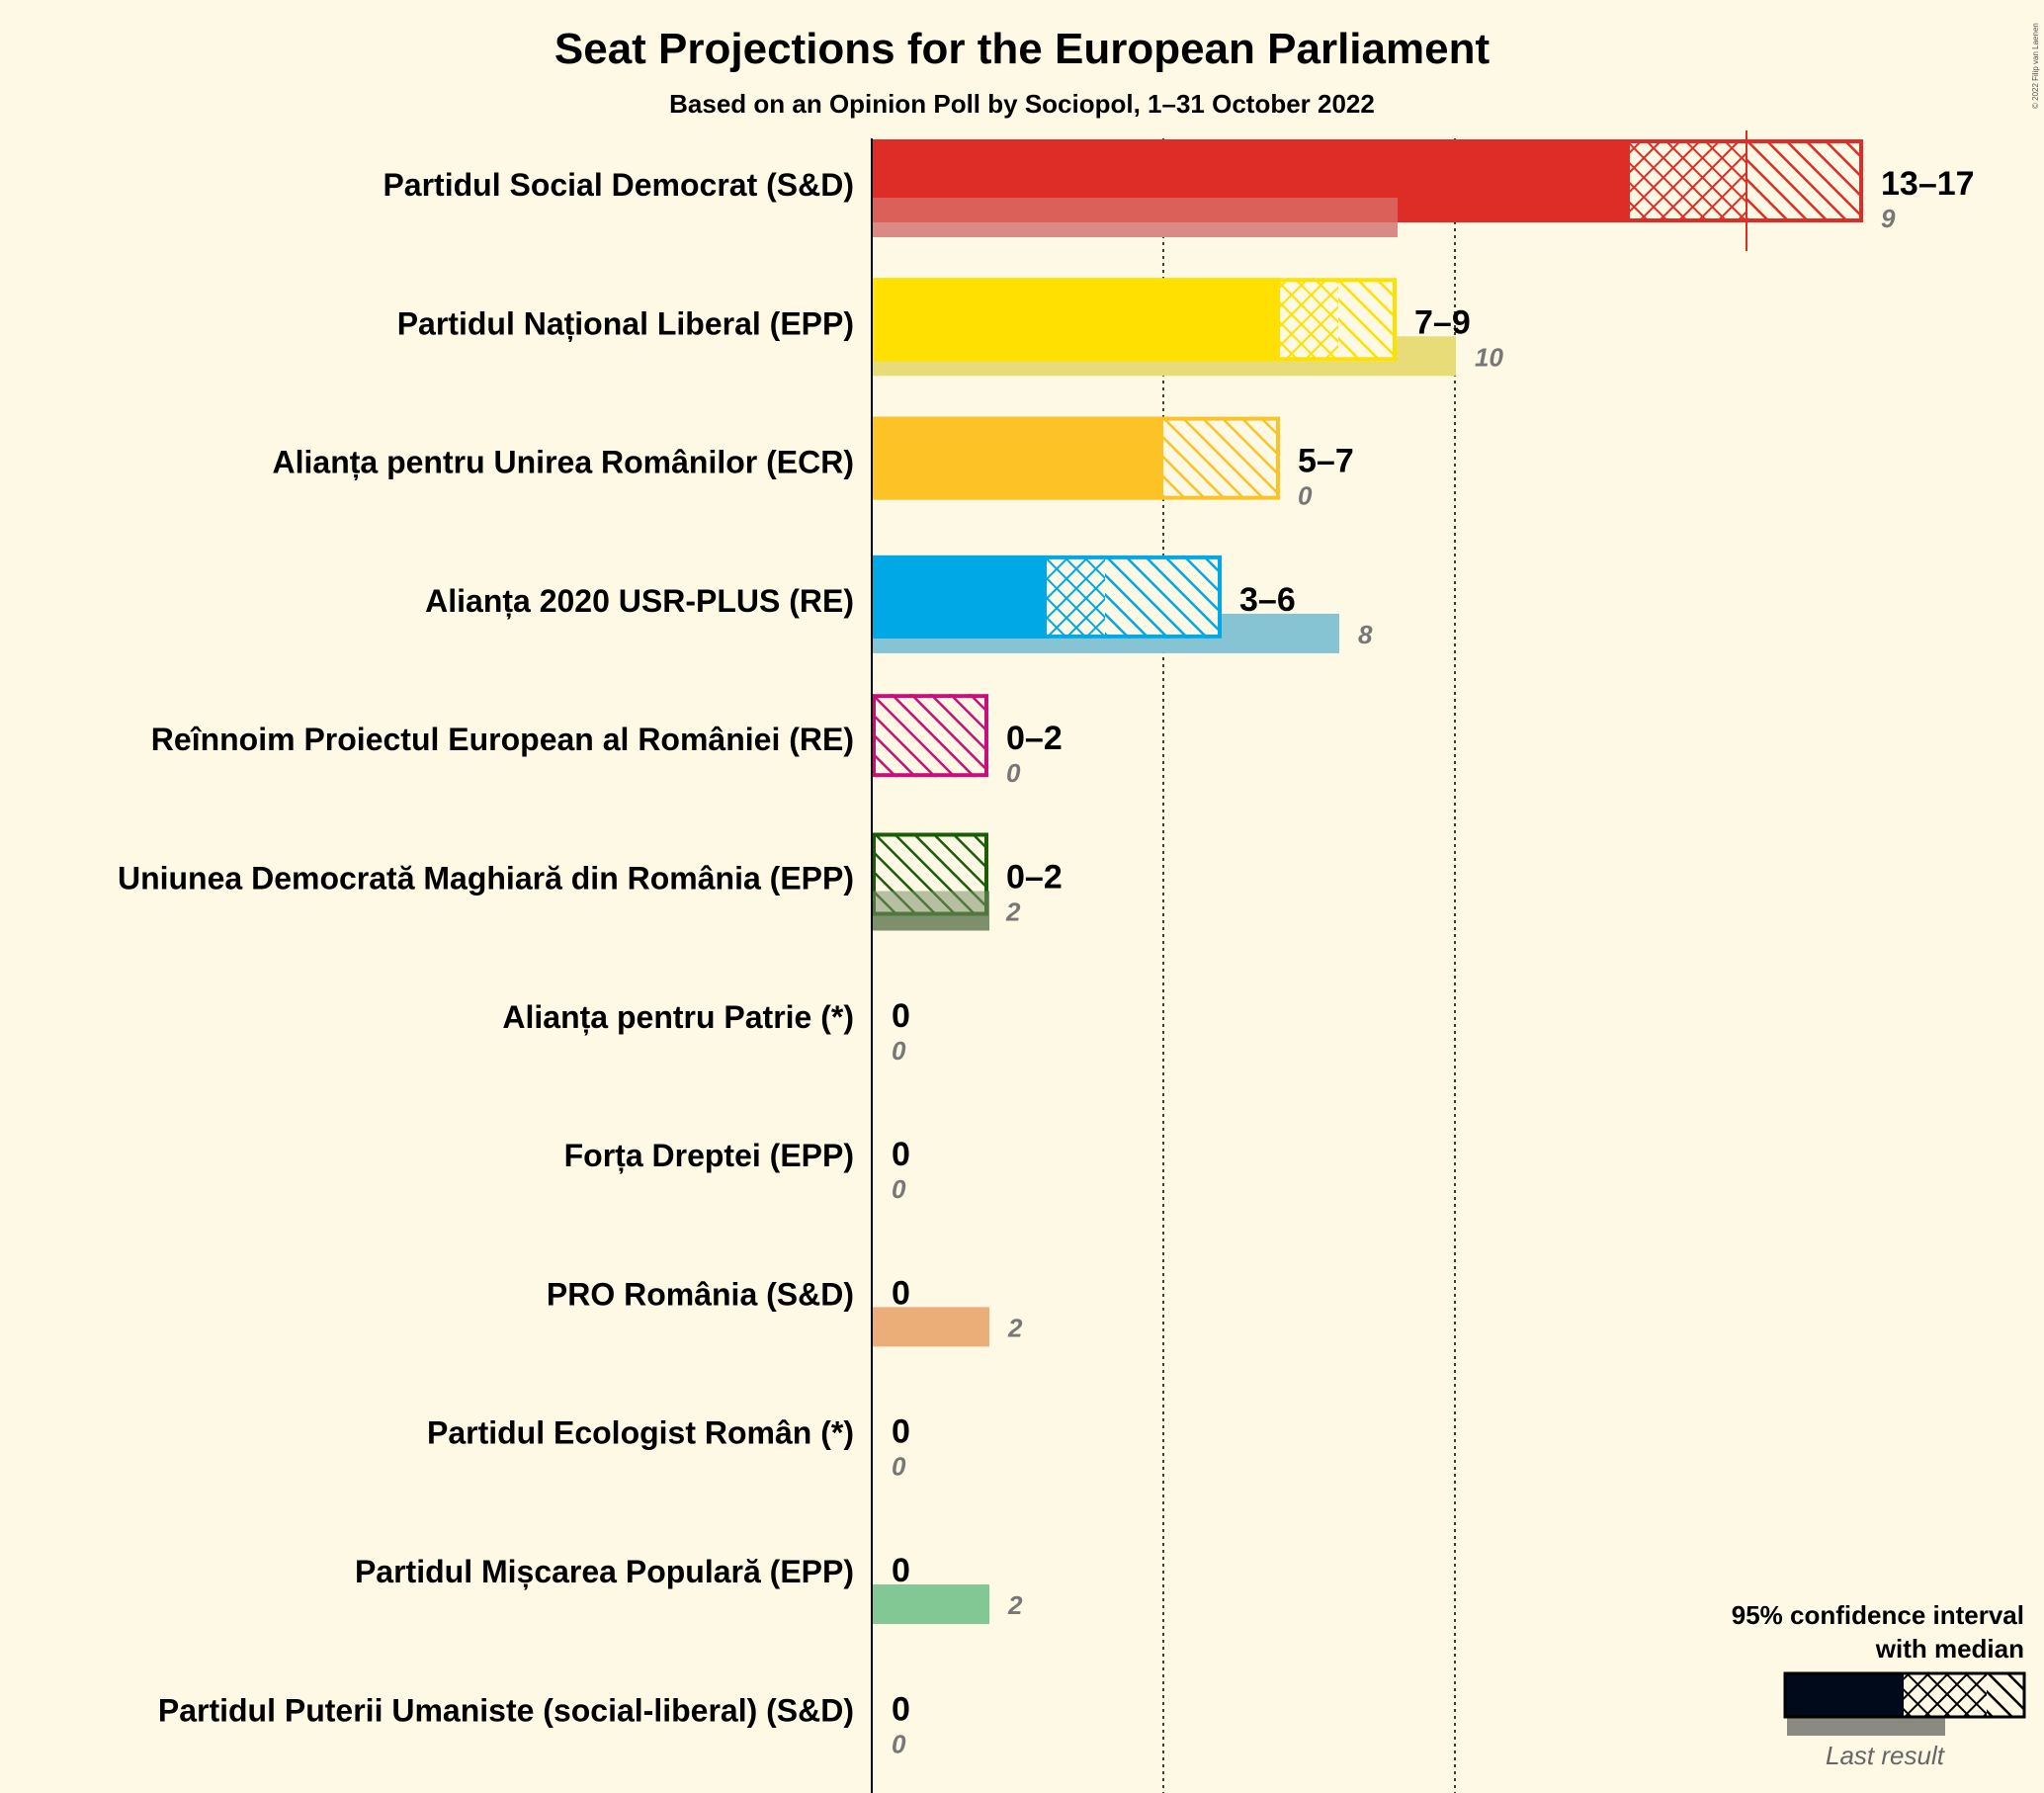 Image resolution: width=2044 pixels, height=1793 pixels. What do you see at coordinates (2035, 66) in the screenshot?
I see `copyright-note: © 2022 Filip van Laenen` at bounding box center [2035, 66].